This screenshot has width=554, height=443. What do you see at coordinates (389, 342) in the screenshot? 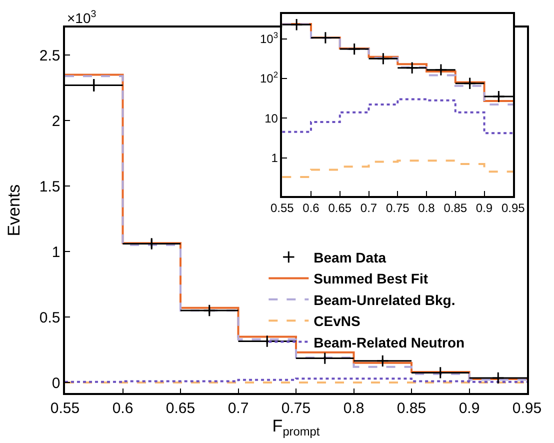
I see `legend-label: Beam-Related Neutron` at bounding box center [389, 342].